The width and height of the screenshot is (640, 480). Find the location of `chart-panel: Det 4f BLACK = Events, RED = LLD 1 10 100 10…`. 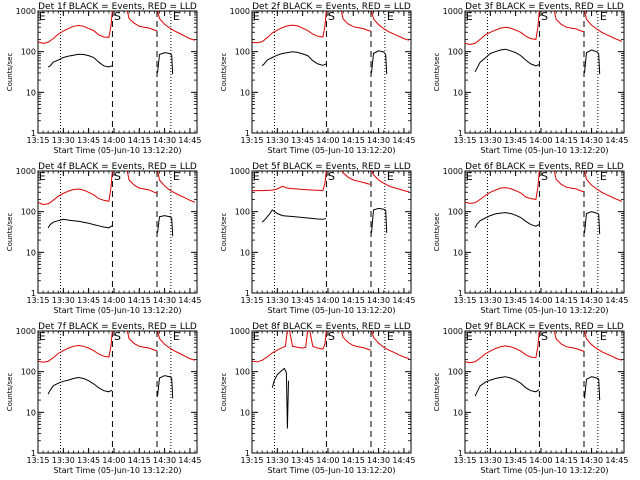

chart-panel: Det 4f BLACK = Events, RED = LLD 1 10 100 10… is located at coordinates (103, 238).